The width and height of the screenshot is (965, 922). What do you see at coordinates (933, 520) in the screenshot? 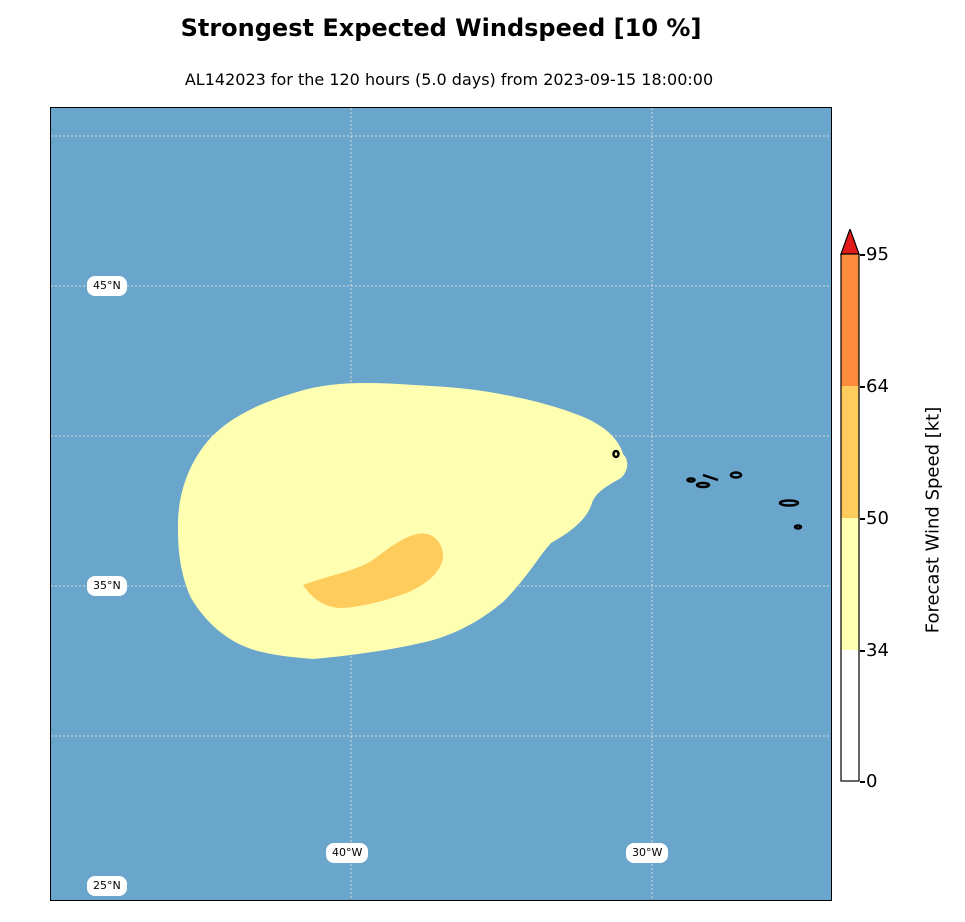
I see `colorbar-label: Forecast Wind Speed [kt]` at bounding box center [933, 520].